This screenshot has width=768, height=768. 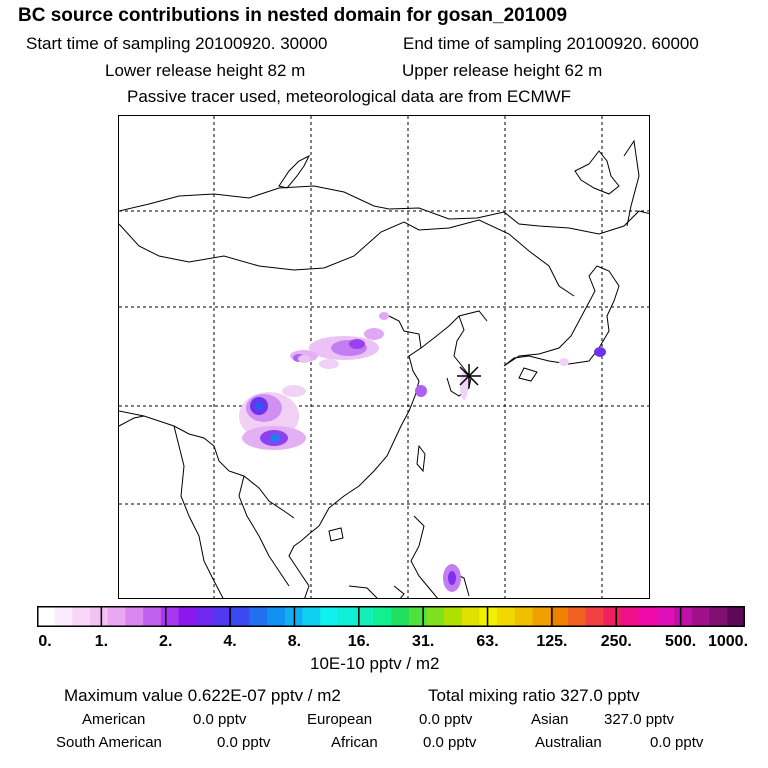 What do you see at coordinates (354, 742) in the screenshot?
I see `african-label: African` at bounding box center [354, 742].